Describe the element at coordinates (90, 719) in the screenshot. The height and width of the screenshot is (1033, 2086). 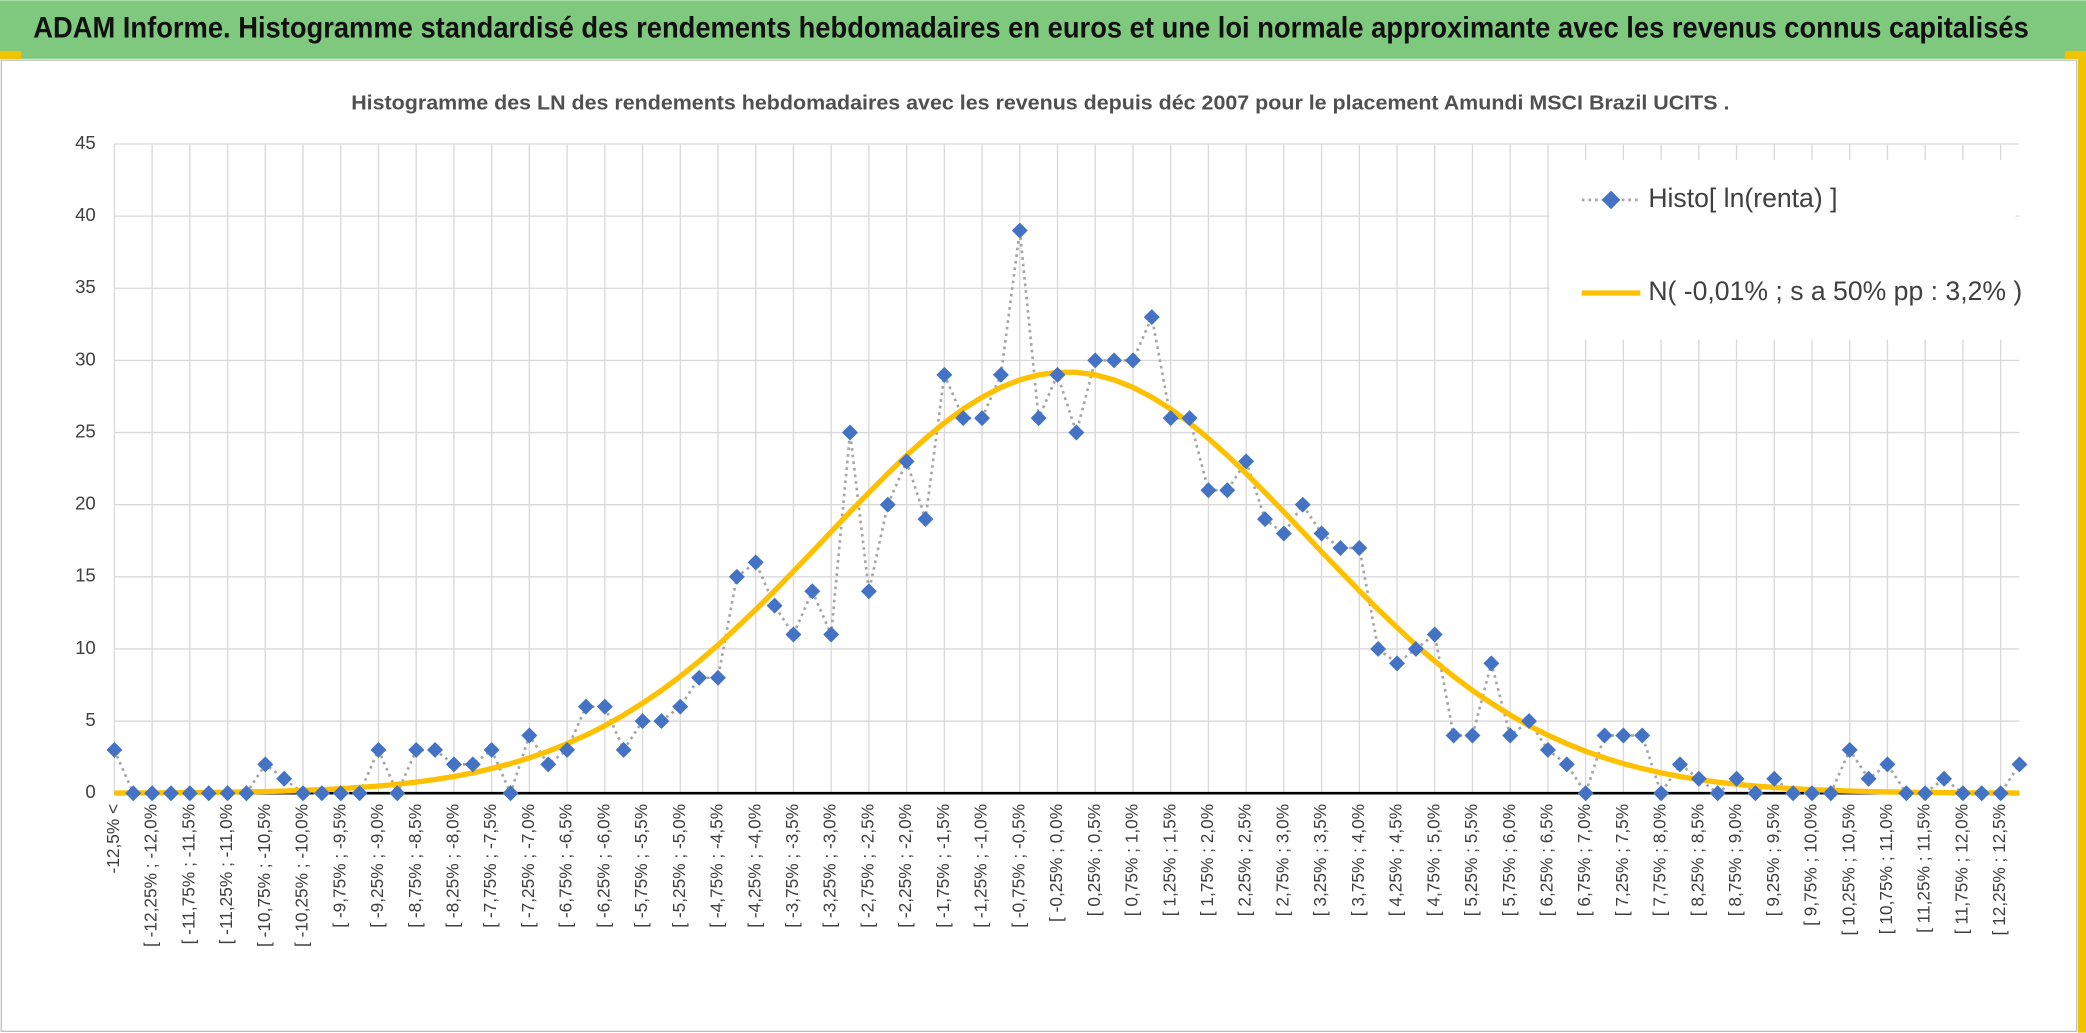
I see `y-tick-label: 5` at that location.